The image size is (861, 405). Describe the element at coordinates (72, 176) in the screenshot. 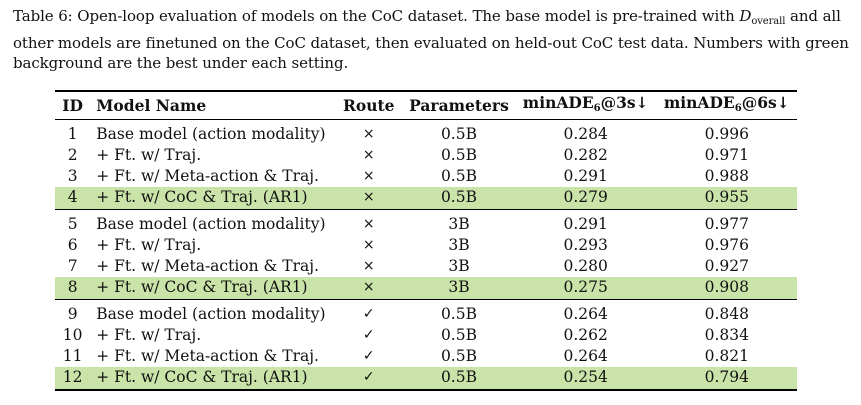

I see `cell-id: 3` at that location.